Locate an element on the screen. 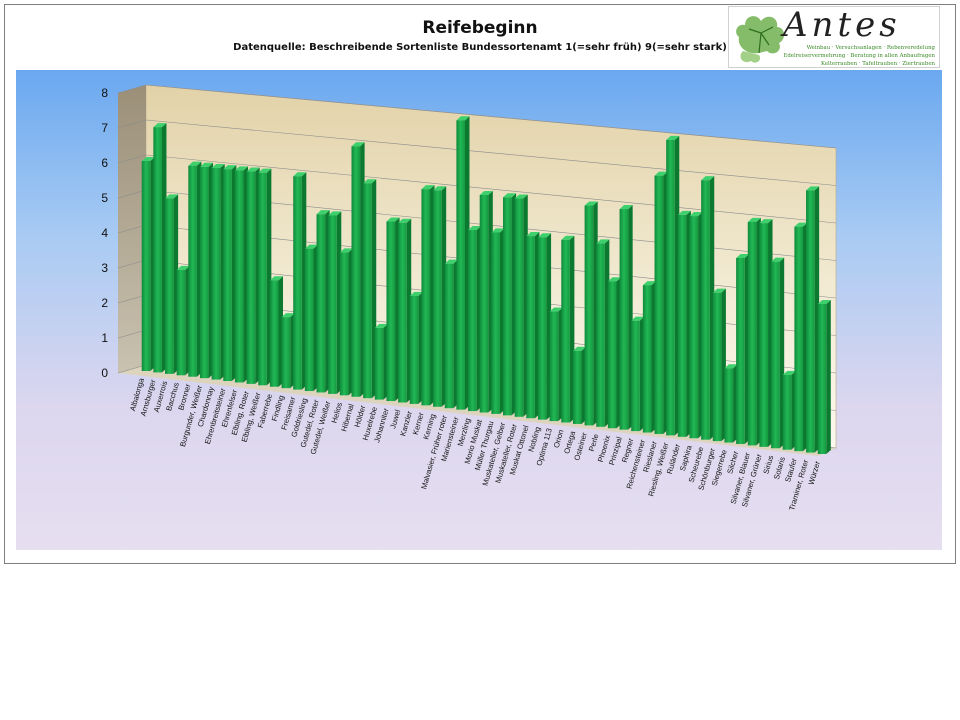 The height and width of the screenshot is (720, 960). chart-title: Reifebeginn is located at coordinates (480, 28).